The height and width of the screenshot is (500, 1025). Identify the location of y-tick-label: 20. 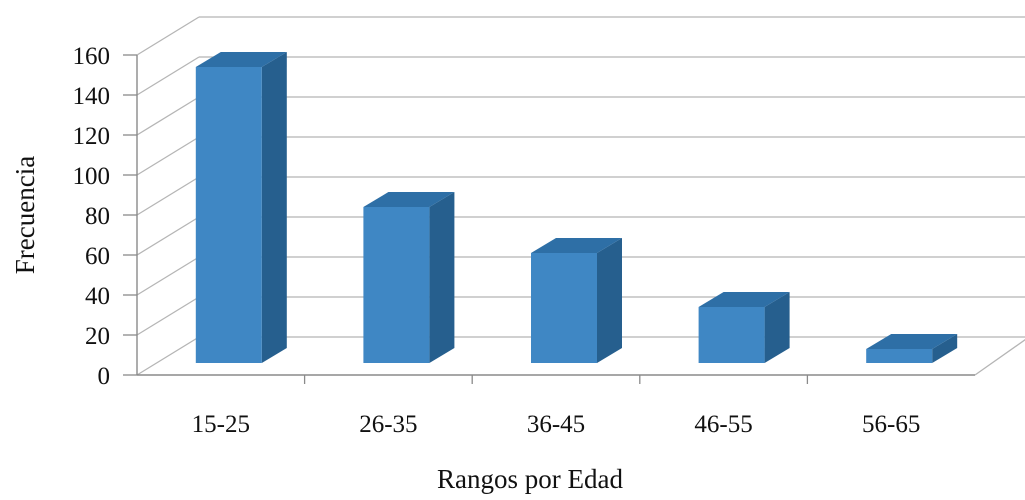
(97, 336).